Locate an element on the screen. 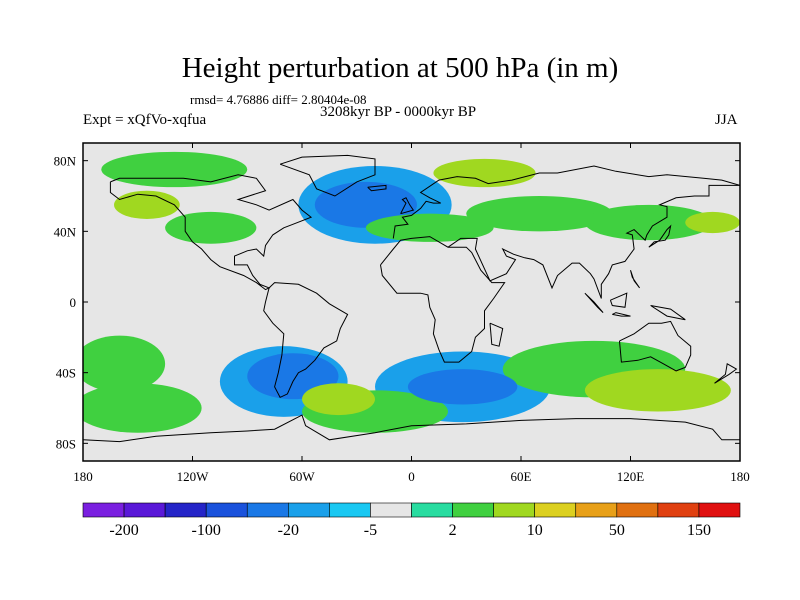 The image size is (800, 600). colorbar-label: 50 is located at coordinates (617, 530).